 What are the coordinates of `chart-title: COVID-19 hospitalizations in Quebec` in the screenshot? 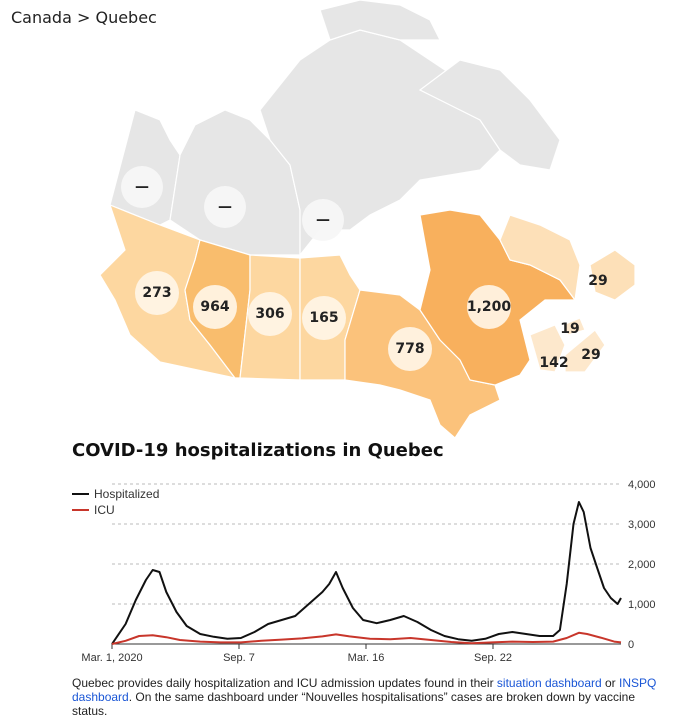 It's located at (258, 450).